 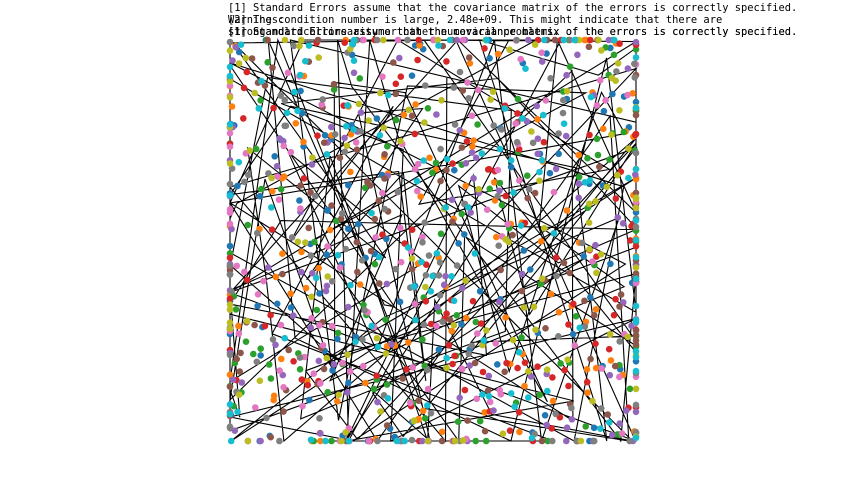 I want to click on note-line-2: Warnings:, so click(x=256, y=20).